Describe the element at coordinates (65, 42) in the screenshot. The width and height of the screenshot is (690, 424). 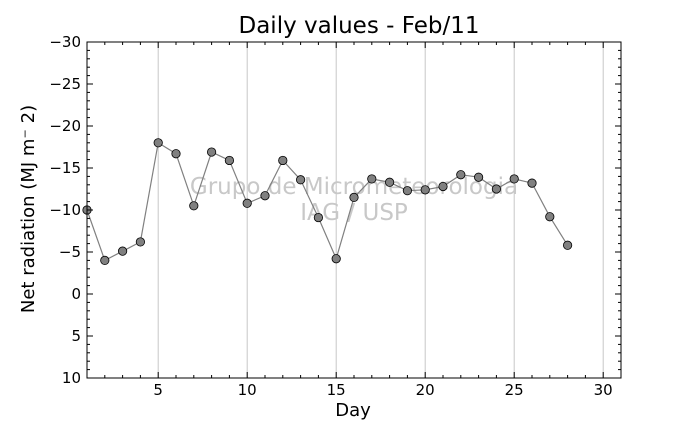
I see `y-tick-label: −30` at that location.